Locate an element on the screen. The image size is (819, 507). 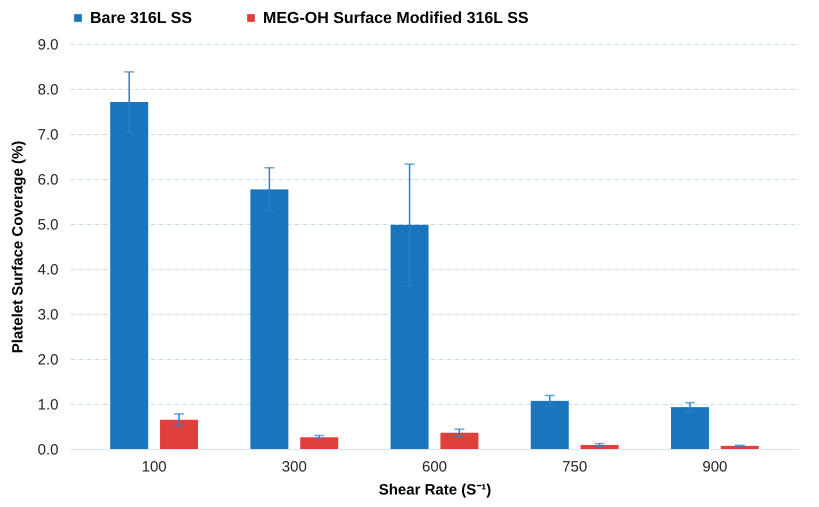
x-tick-label: 100 is located at coordinates (154, 467).